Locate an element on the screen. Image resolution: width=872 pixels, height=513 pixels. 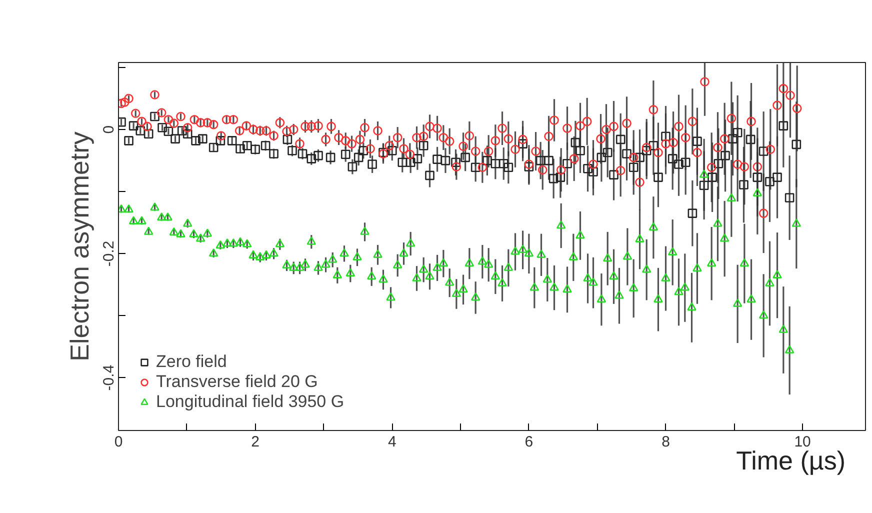
x-tick-label: 8 is located at coordinates (666, 442).